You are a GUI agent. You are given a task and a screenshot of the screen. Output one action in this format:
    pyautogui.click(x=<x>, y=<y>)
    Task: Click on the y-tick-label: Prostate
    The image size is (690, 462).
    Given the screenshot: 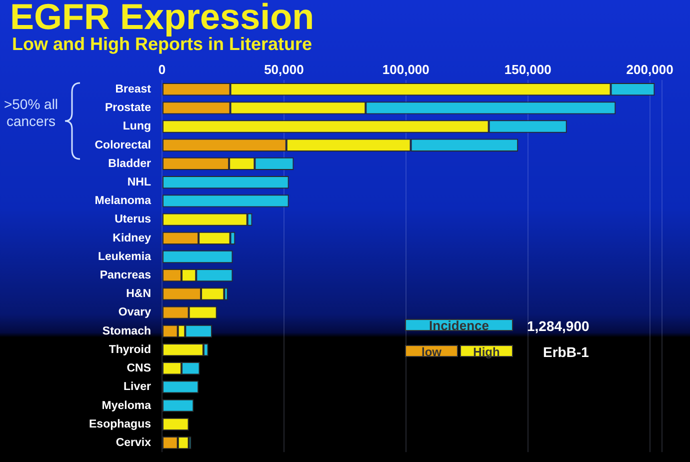 What is the action you would take?
    pyautogui.click(x=127, y=108)
    